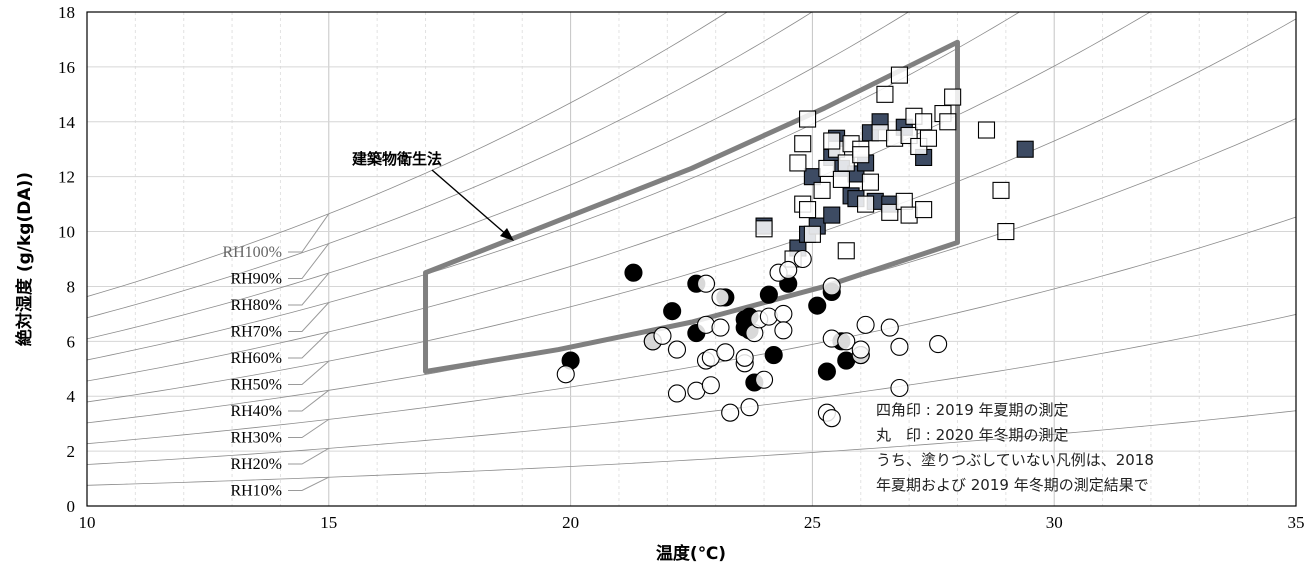 This screenshot has width=1315, height=567. What do you see at coordinates (328, 522) in the screenshot?
I see `x-tick-label: 15` at bounding box center [328, 522].